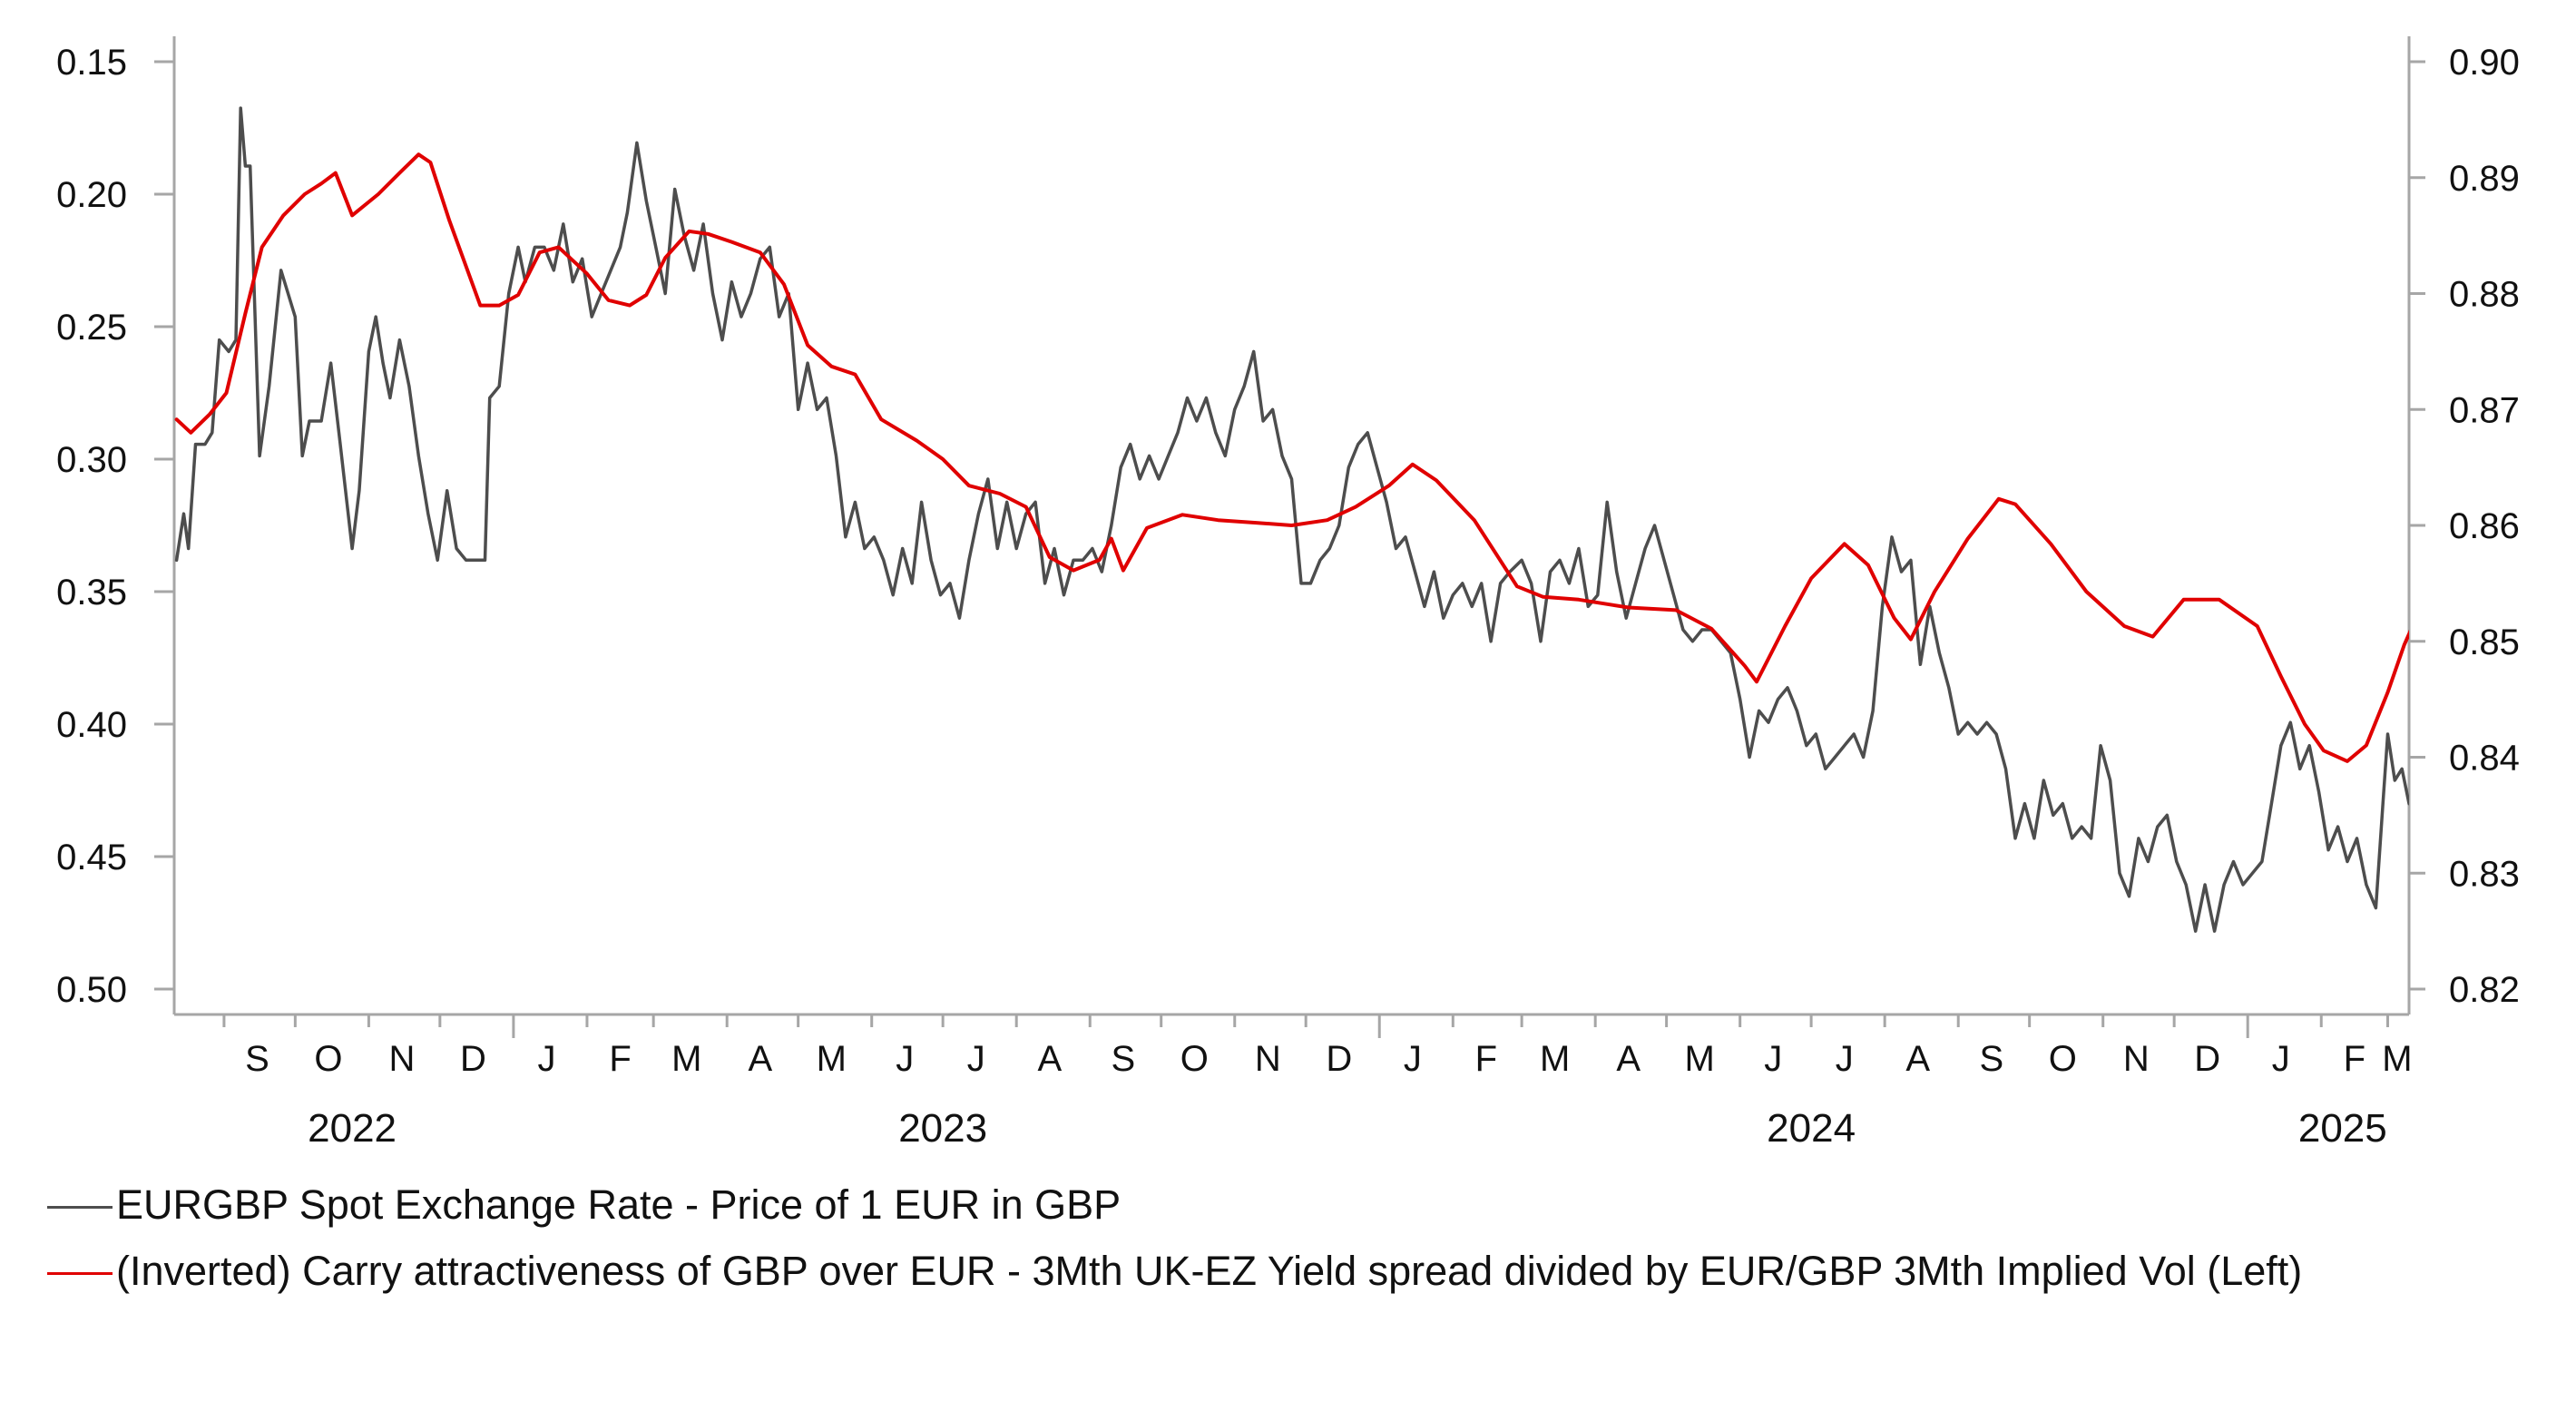 This screenshot has height=1421, width=2576. I want to click on x-axis-year-label: 2025, so click(2342, 1128).